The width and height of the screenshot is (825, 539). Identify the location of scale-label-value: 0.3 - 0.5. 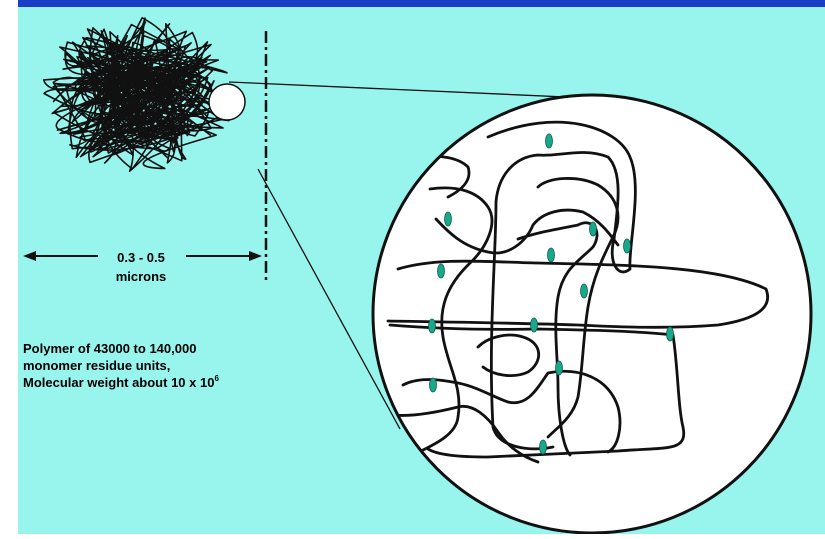
(141, 257).